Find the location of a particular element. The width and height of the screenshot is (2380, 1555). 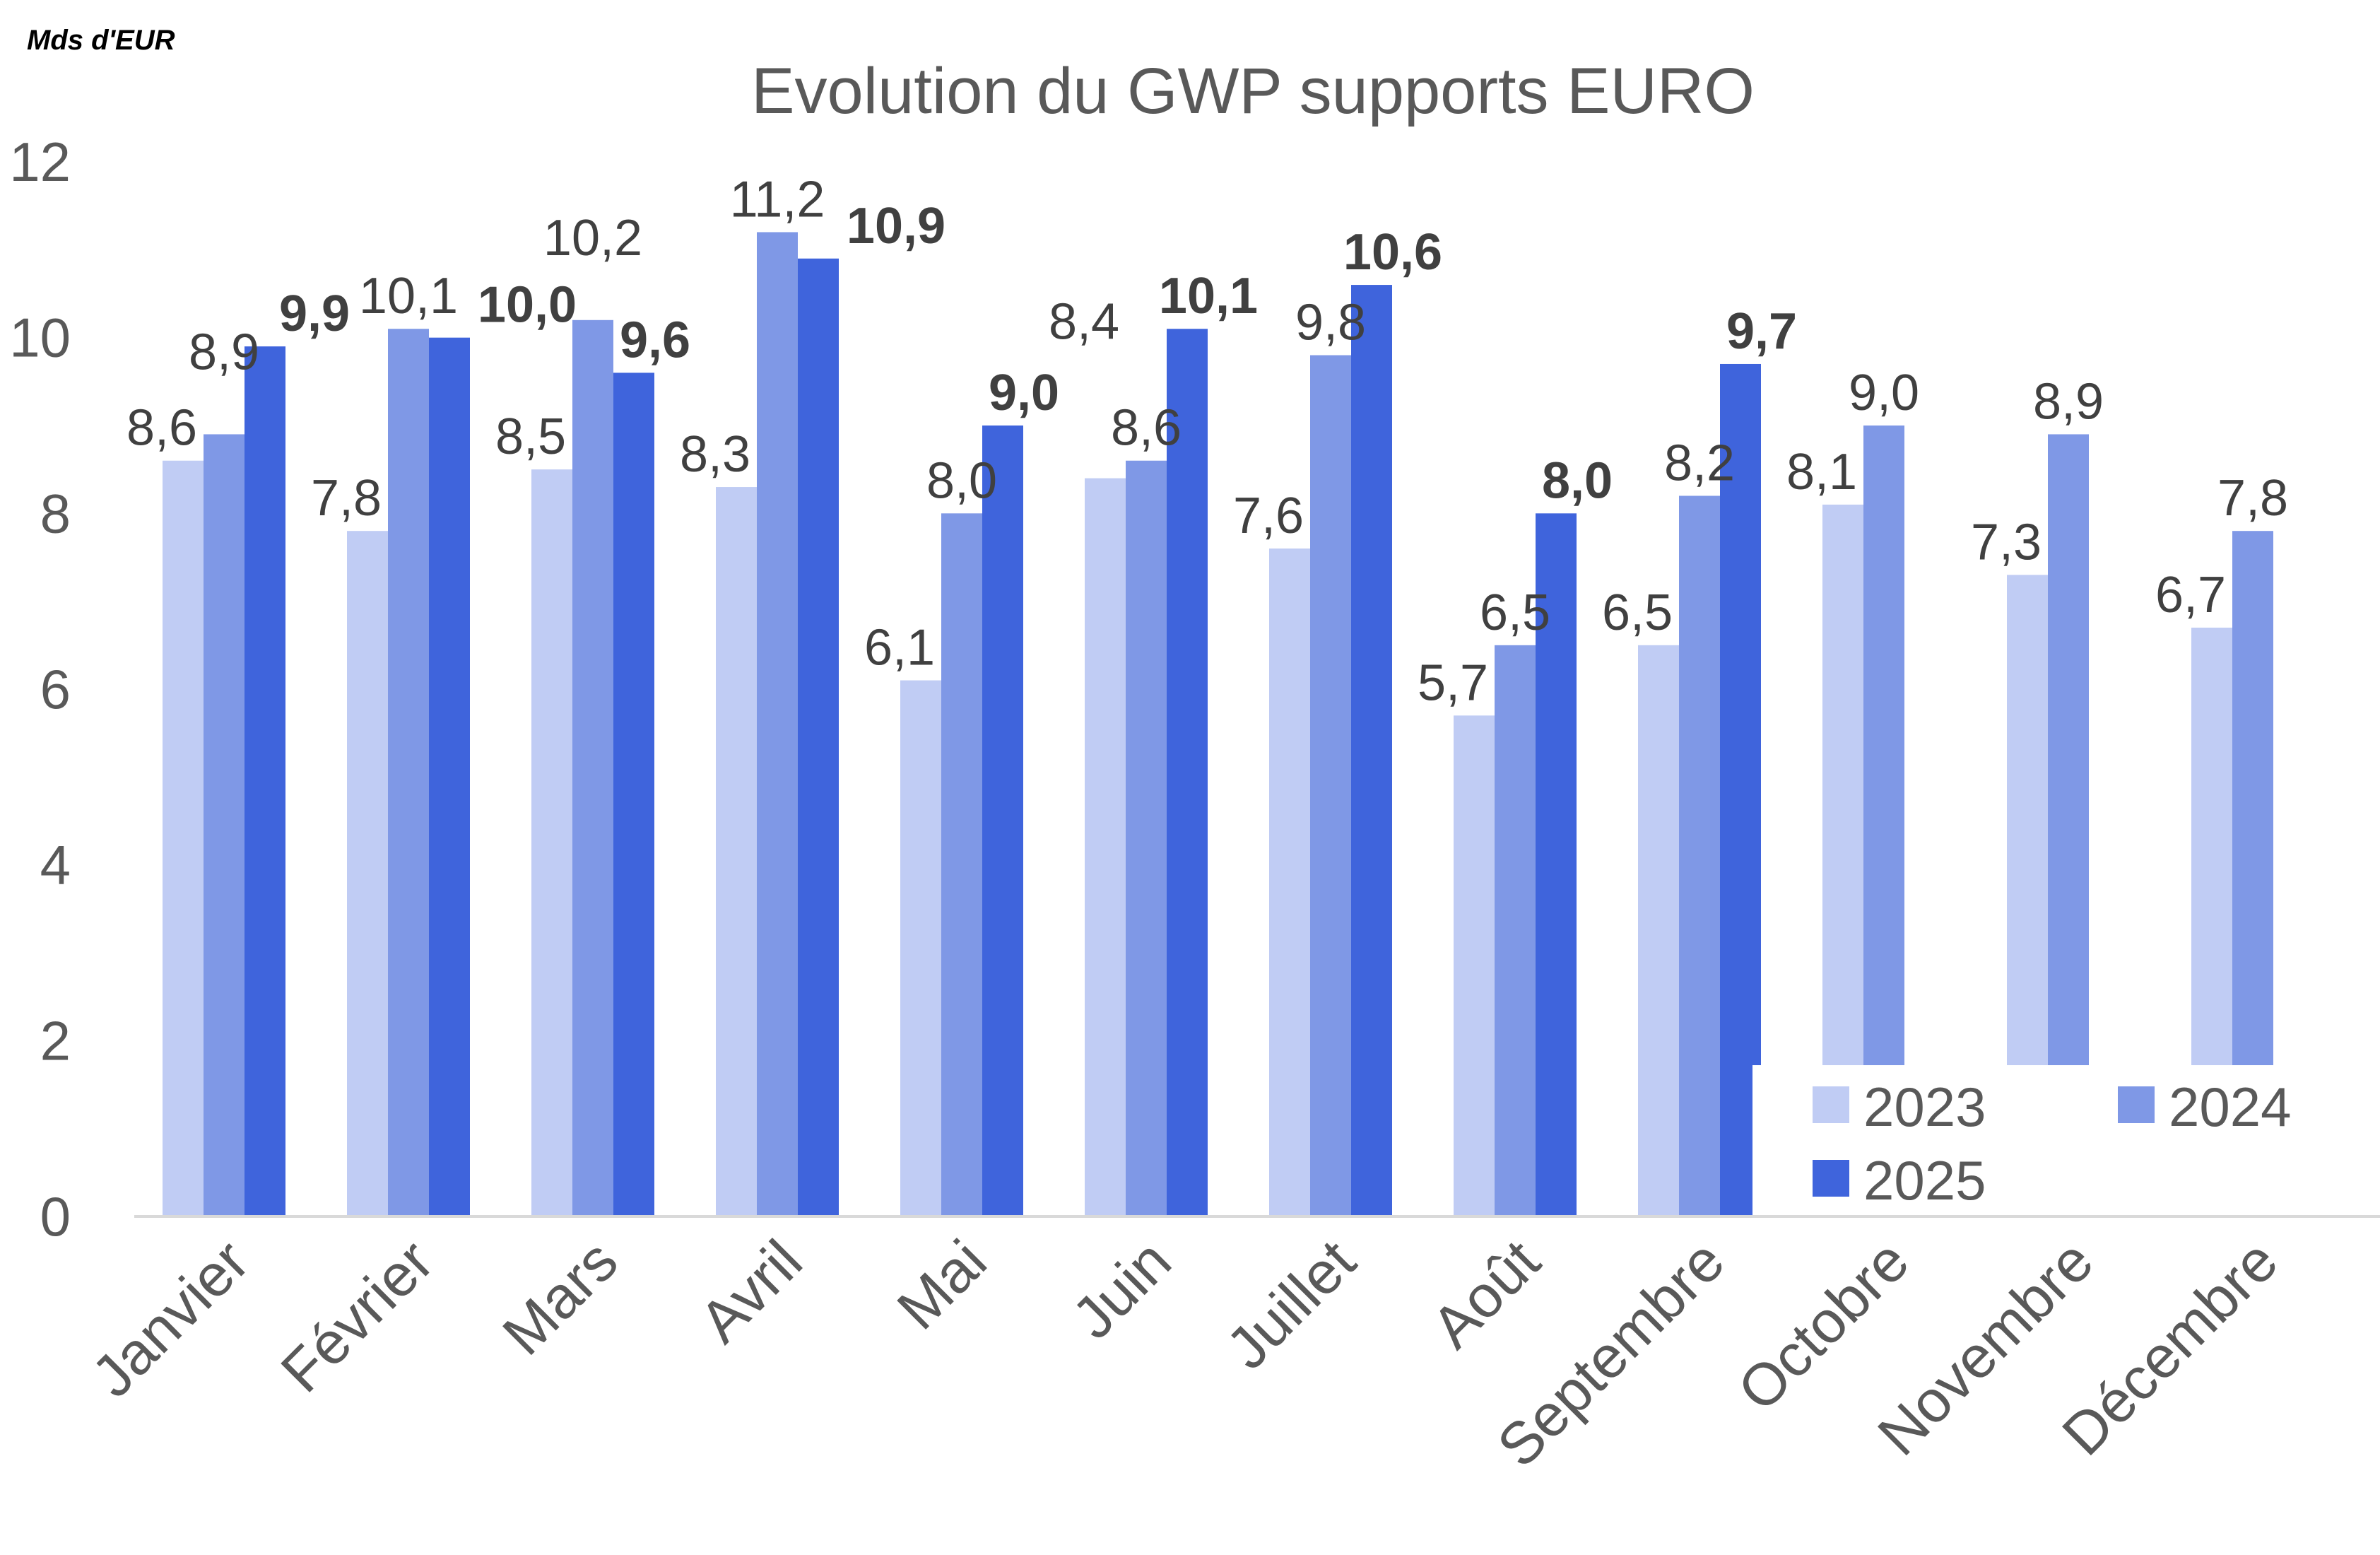

legend-background is located at coordinates (2066, 1140).